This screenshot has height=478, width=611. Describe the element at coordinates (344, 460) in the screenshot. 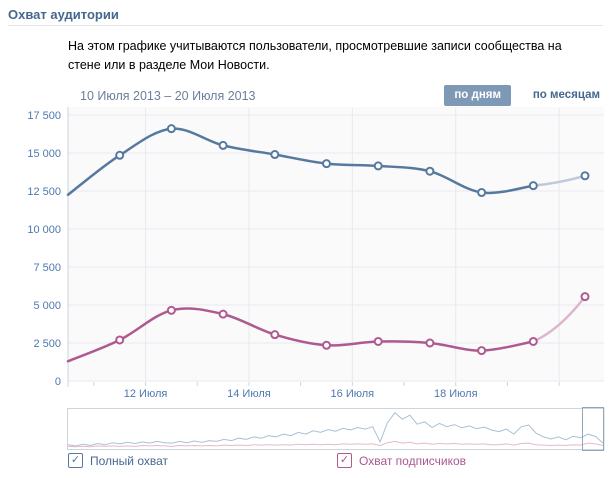

I see `checkbox-subscriber-reach: ✓` at that location.